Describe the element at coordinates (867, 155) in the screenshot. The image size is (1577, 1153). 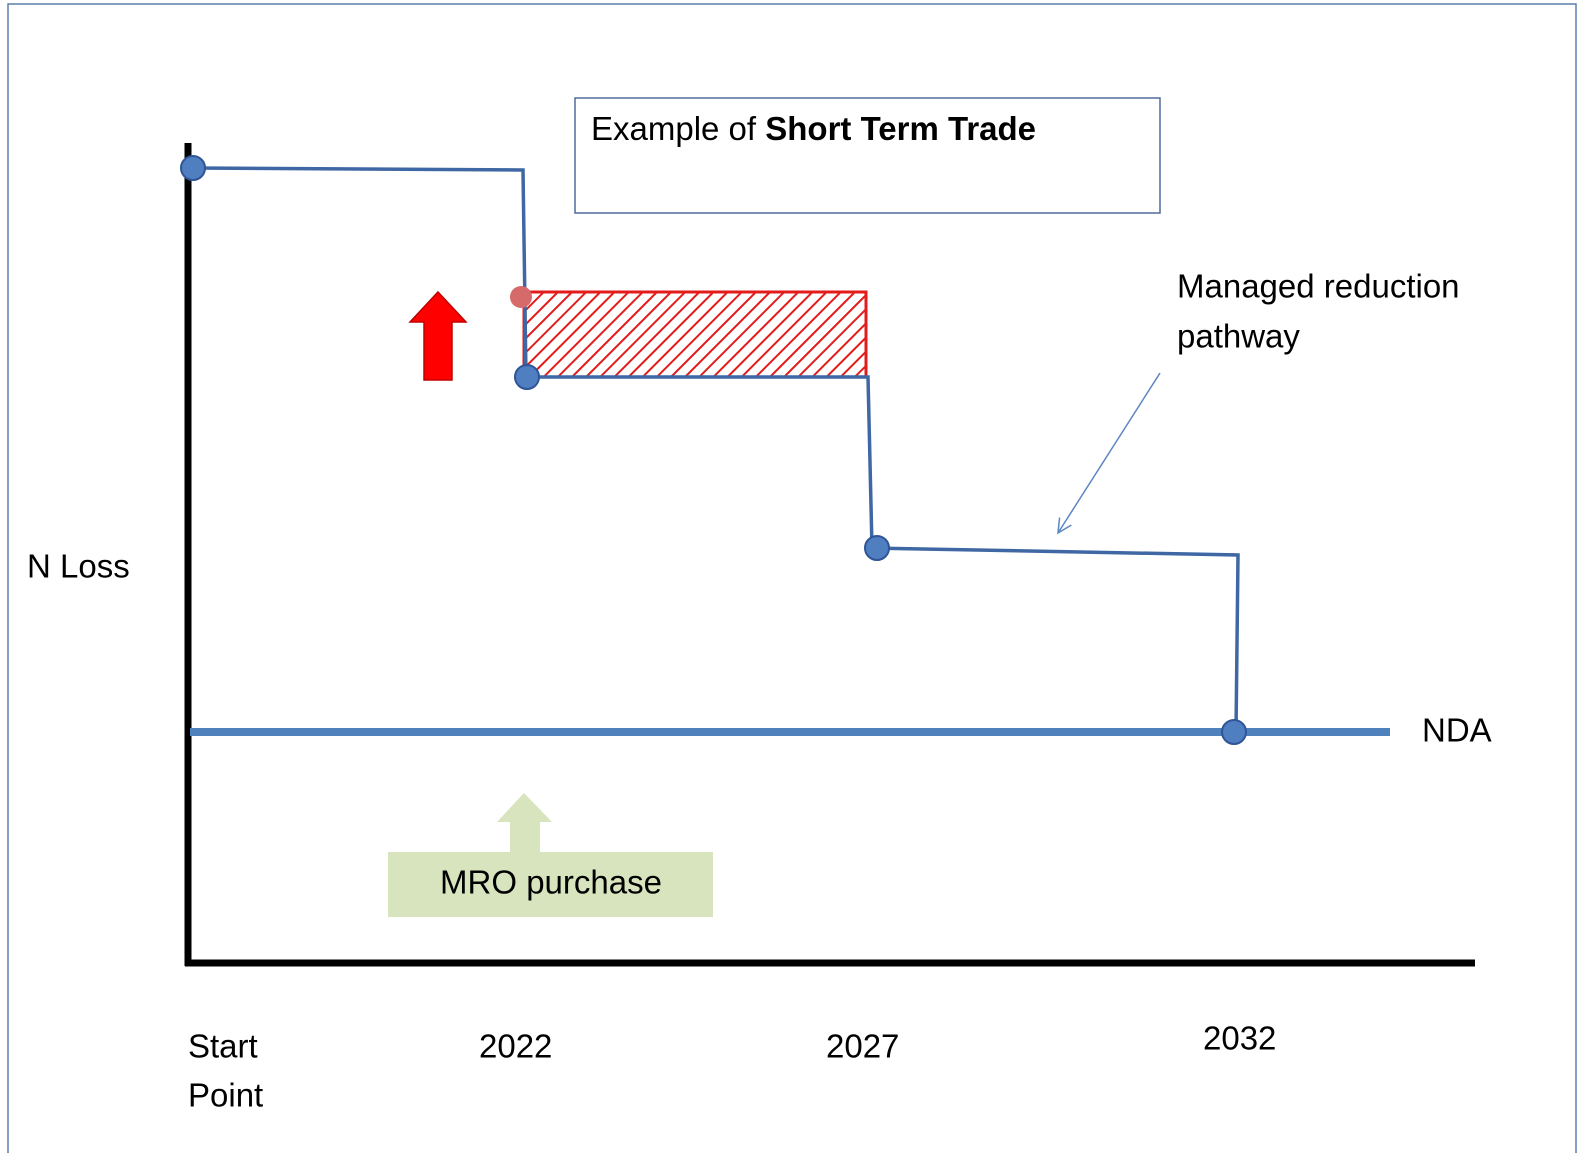
I see `callout-box` at that location.